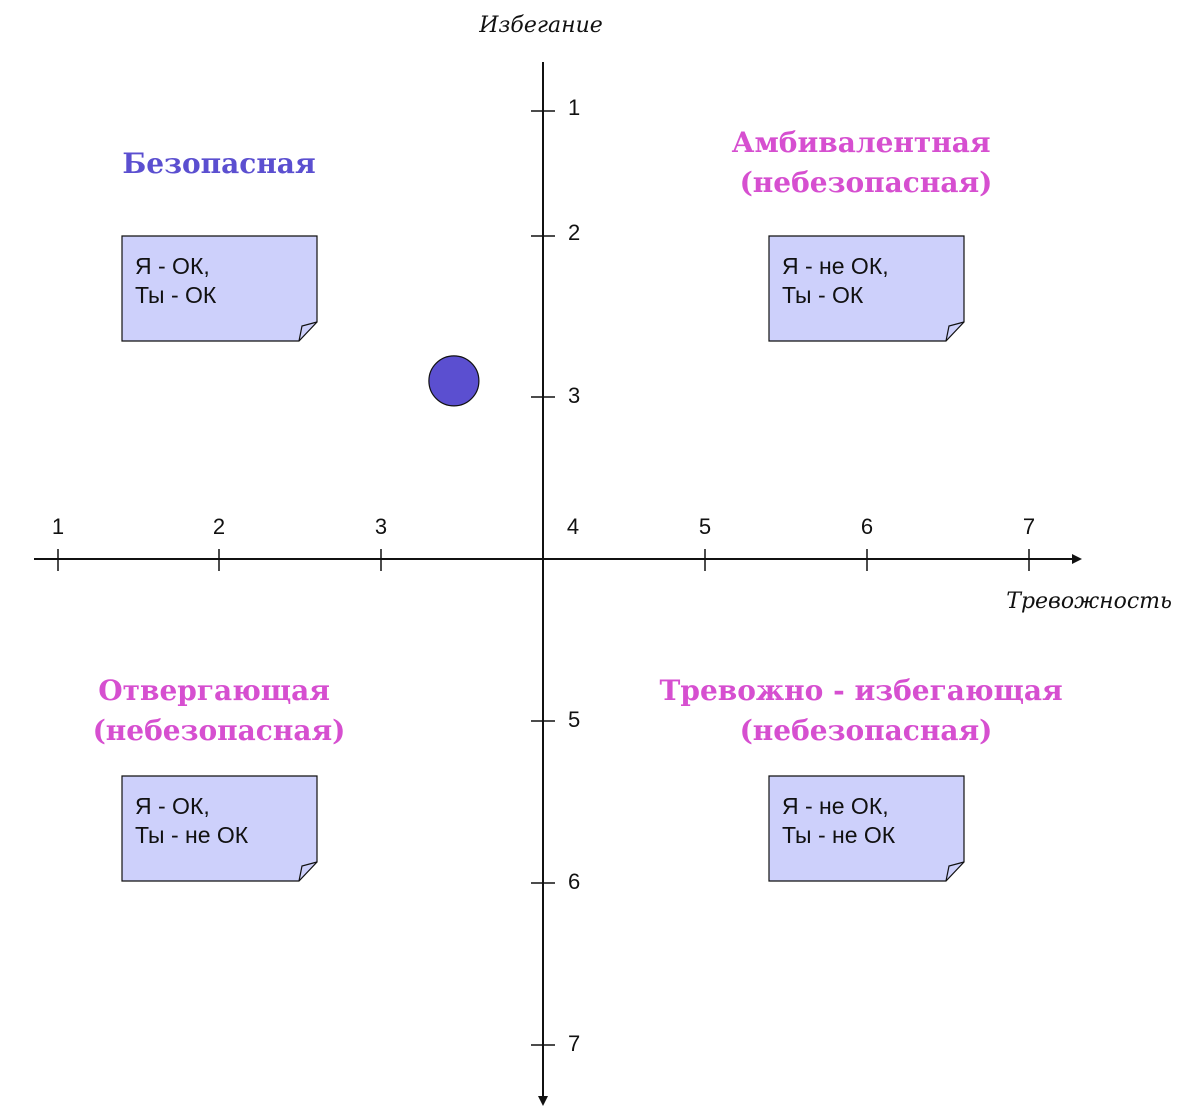 The width and height of the screenshot is (1200, 1117). I want to click on y-tick-label: 5, so click(574, 719).